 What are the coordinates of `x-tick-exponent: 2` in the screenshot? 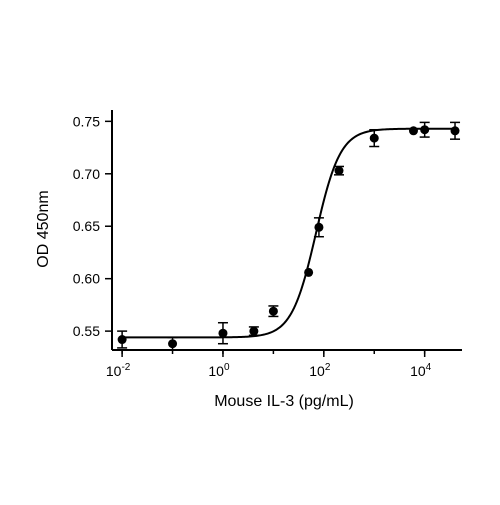 It's located at (328, 367).